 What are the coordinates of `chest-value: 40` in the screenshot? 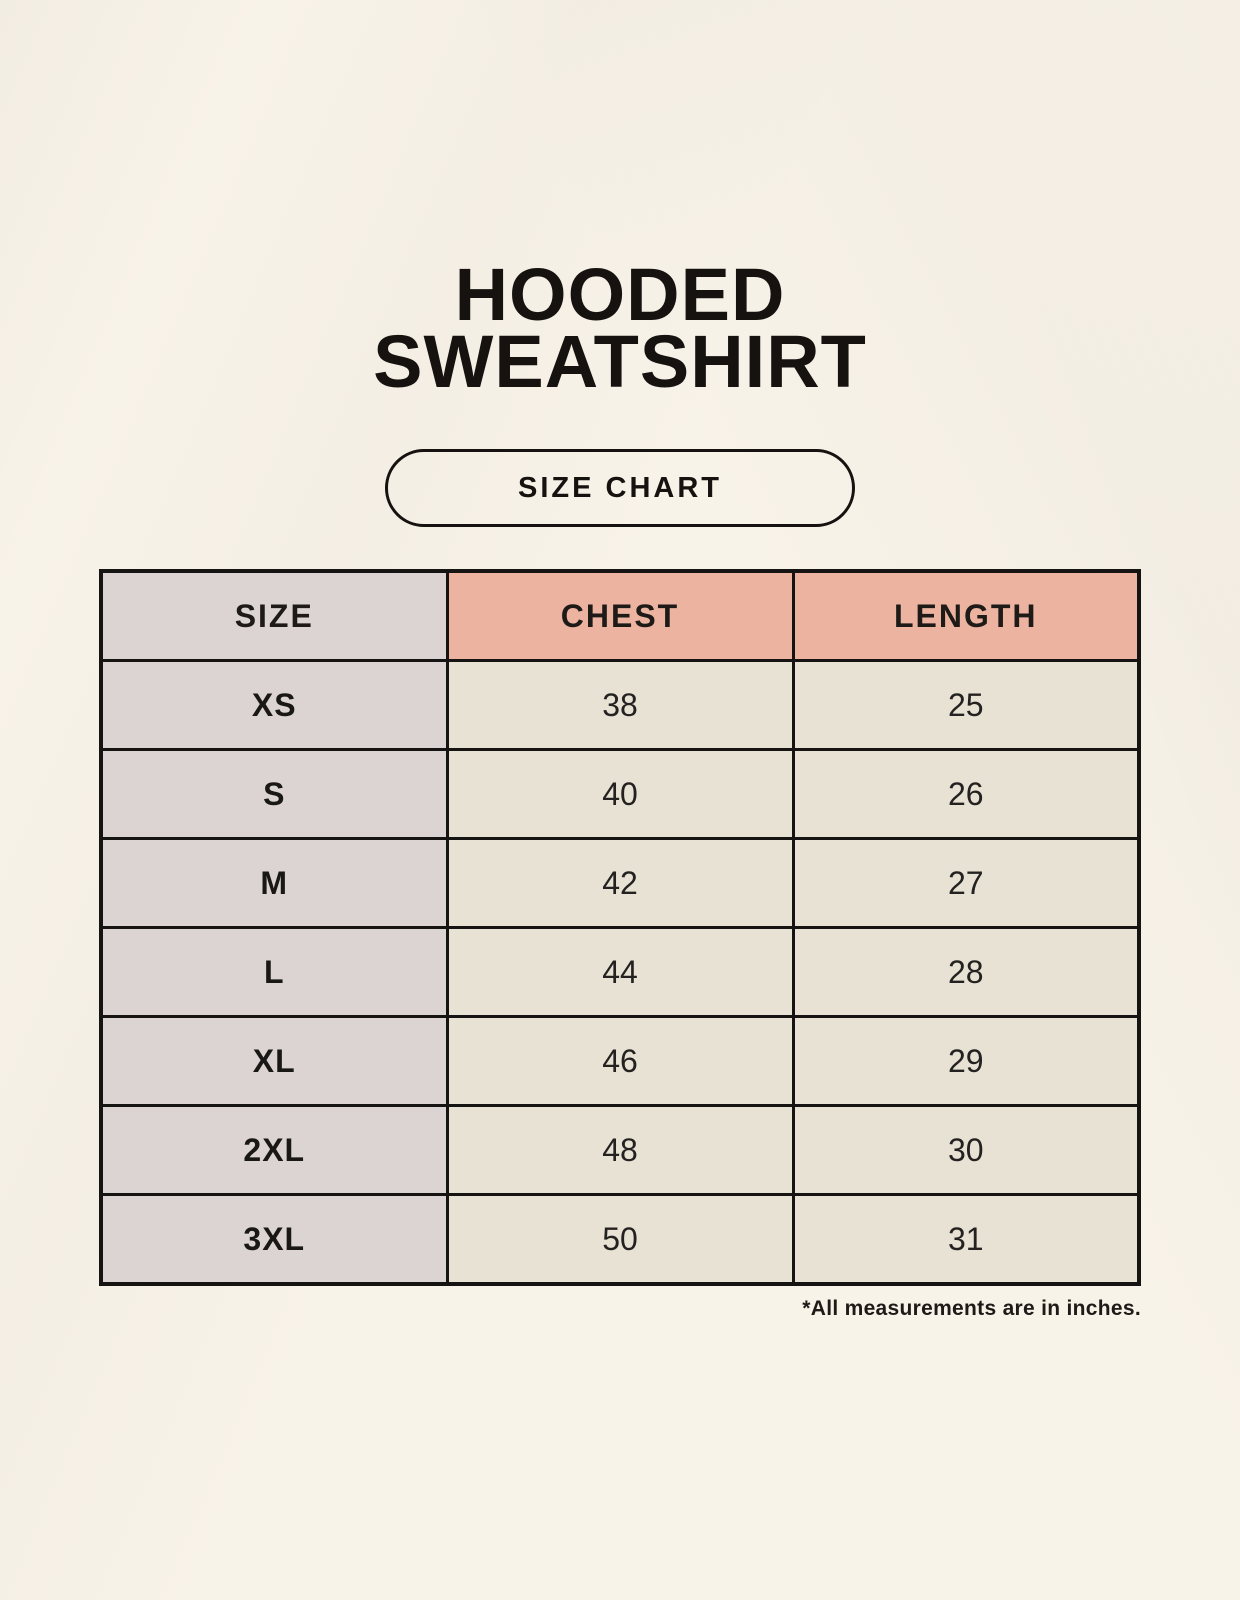 It's located at (620, 794).